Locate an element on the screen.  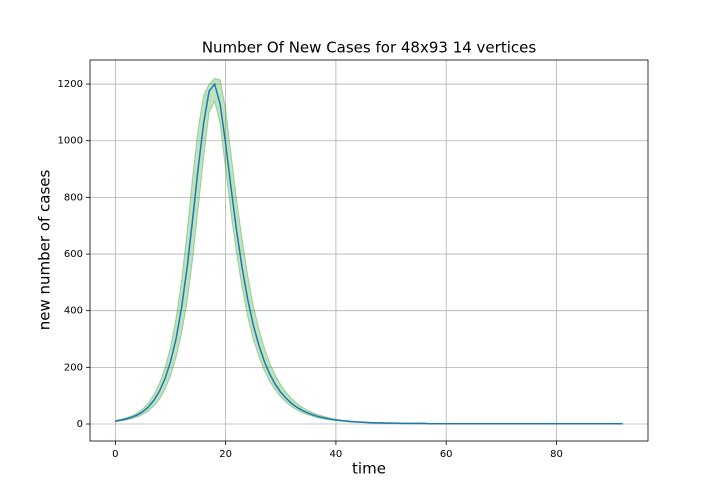
y-axis-label: new number of cases is located at coordinates (45, 250).